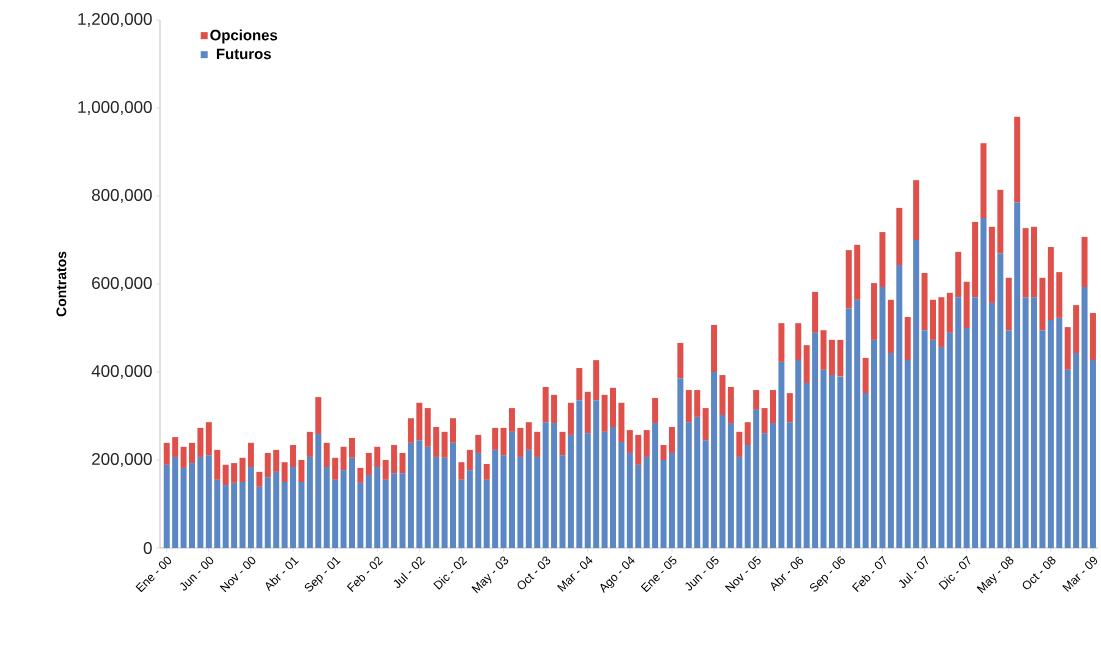 The image size is (1101, 649). What do you see at coordinates (115, 20) in the screenshot?
I see `y-tick-label: 1,200,000` at bounding box center [115, 20].